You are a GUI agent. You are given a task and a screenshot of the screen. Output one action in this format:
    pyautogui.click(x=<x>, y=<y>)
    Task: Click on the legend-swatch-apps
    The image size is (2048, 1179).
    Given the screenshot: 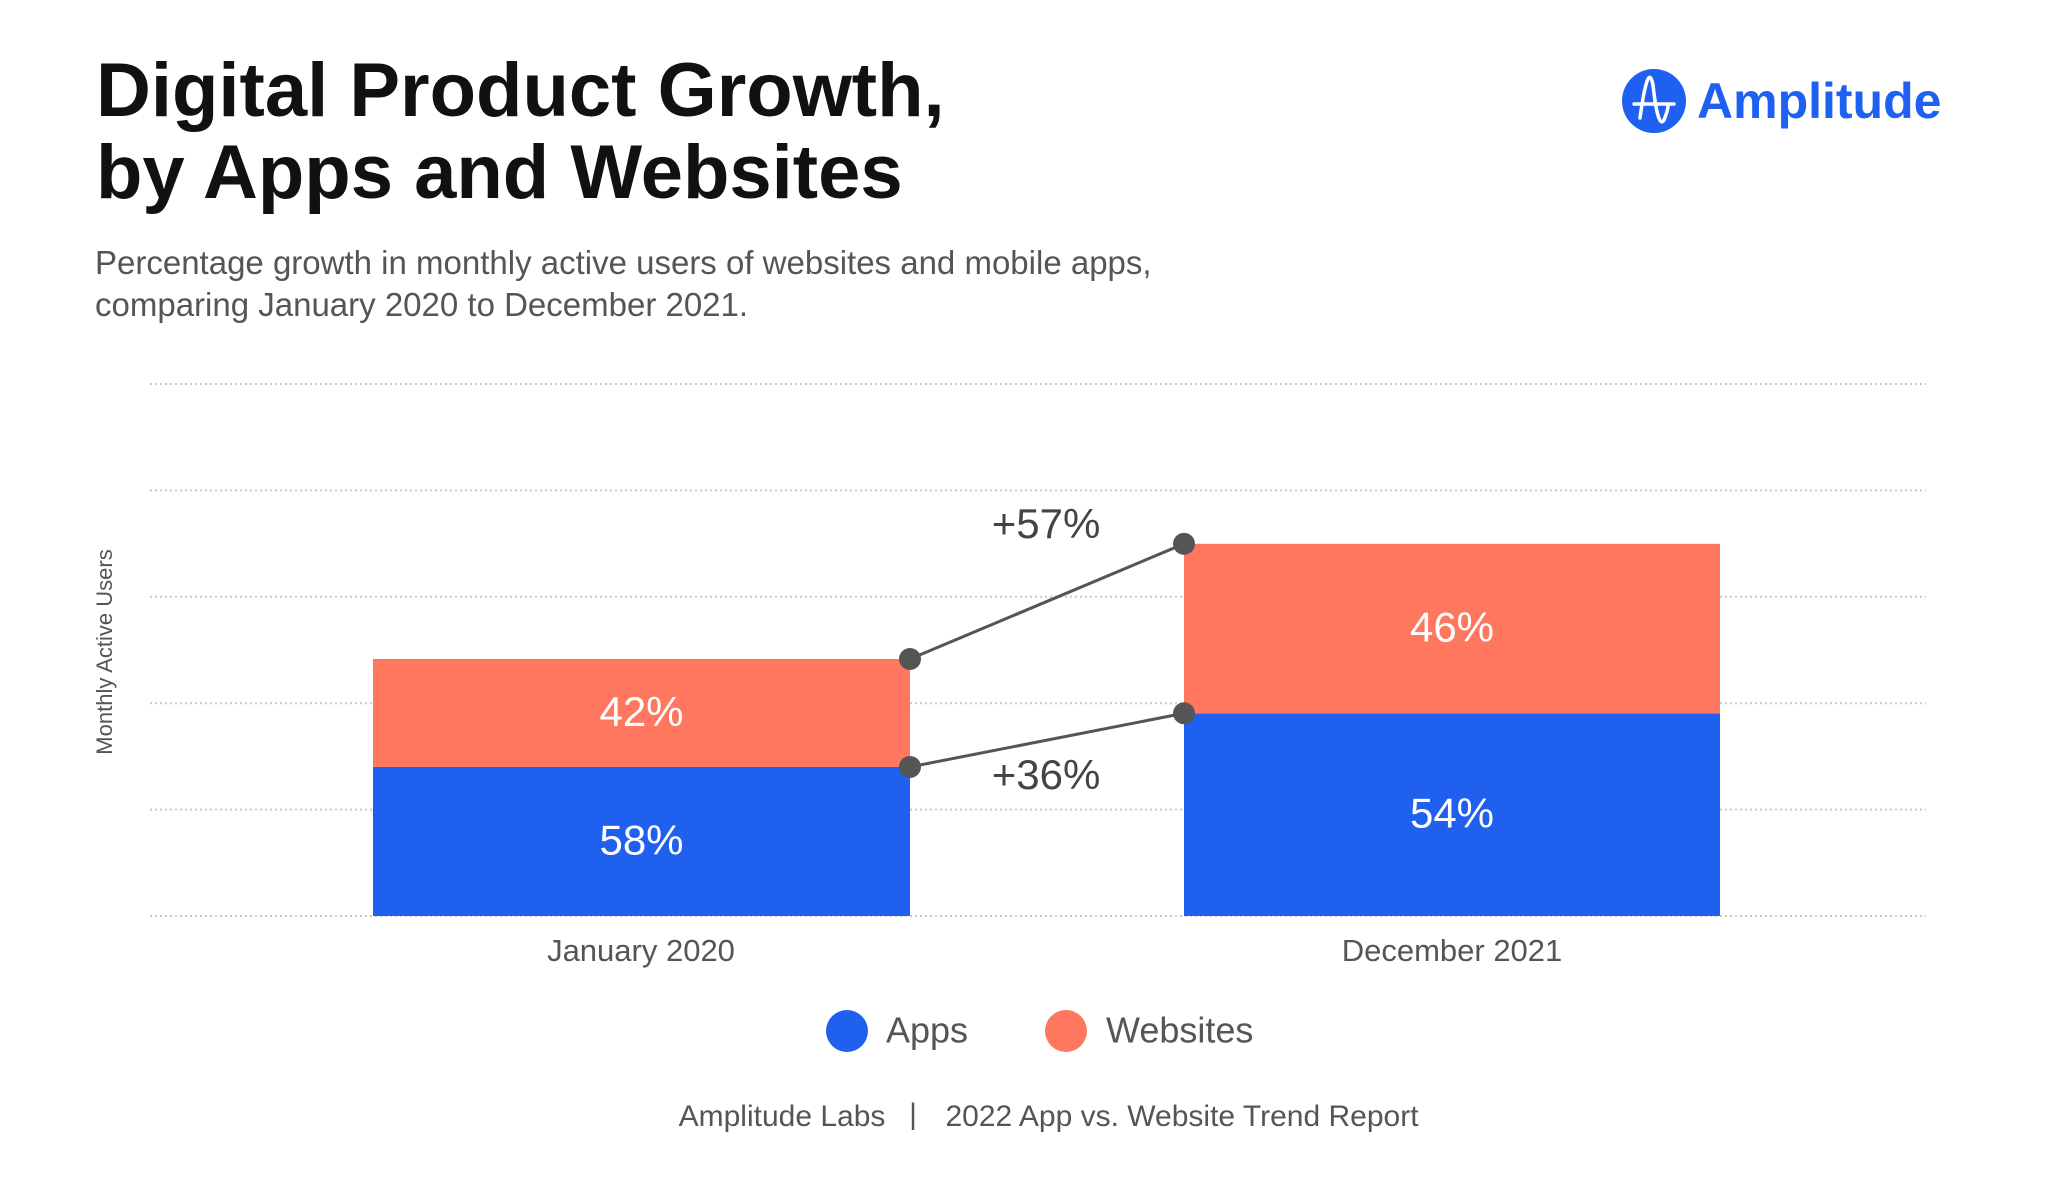 What is the action you would take?
    pyautogui.click(x=847, y=1031)
    